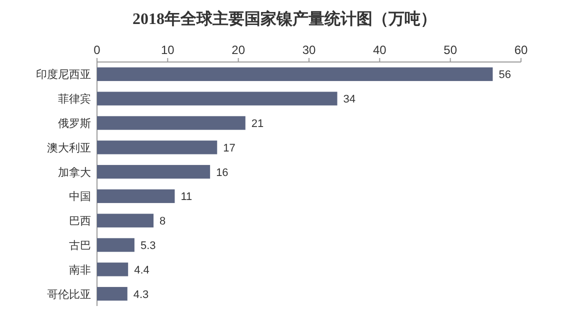  I want to click on y-tick-label: 菲律宾, so click(74, 99).